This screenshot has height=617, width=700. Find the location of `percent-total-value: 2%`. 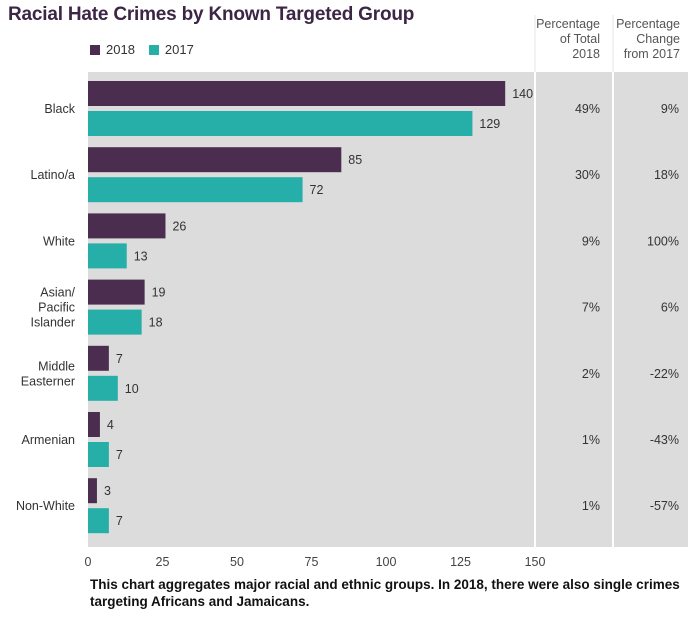

percent-total-value: 2% is located at coordinates (591, 374).